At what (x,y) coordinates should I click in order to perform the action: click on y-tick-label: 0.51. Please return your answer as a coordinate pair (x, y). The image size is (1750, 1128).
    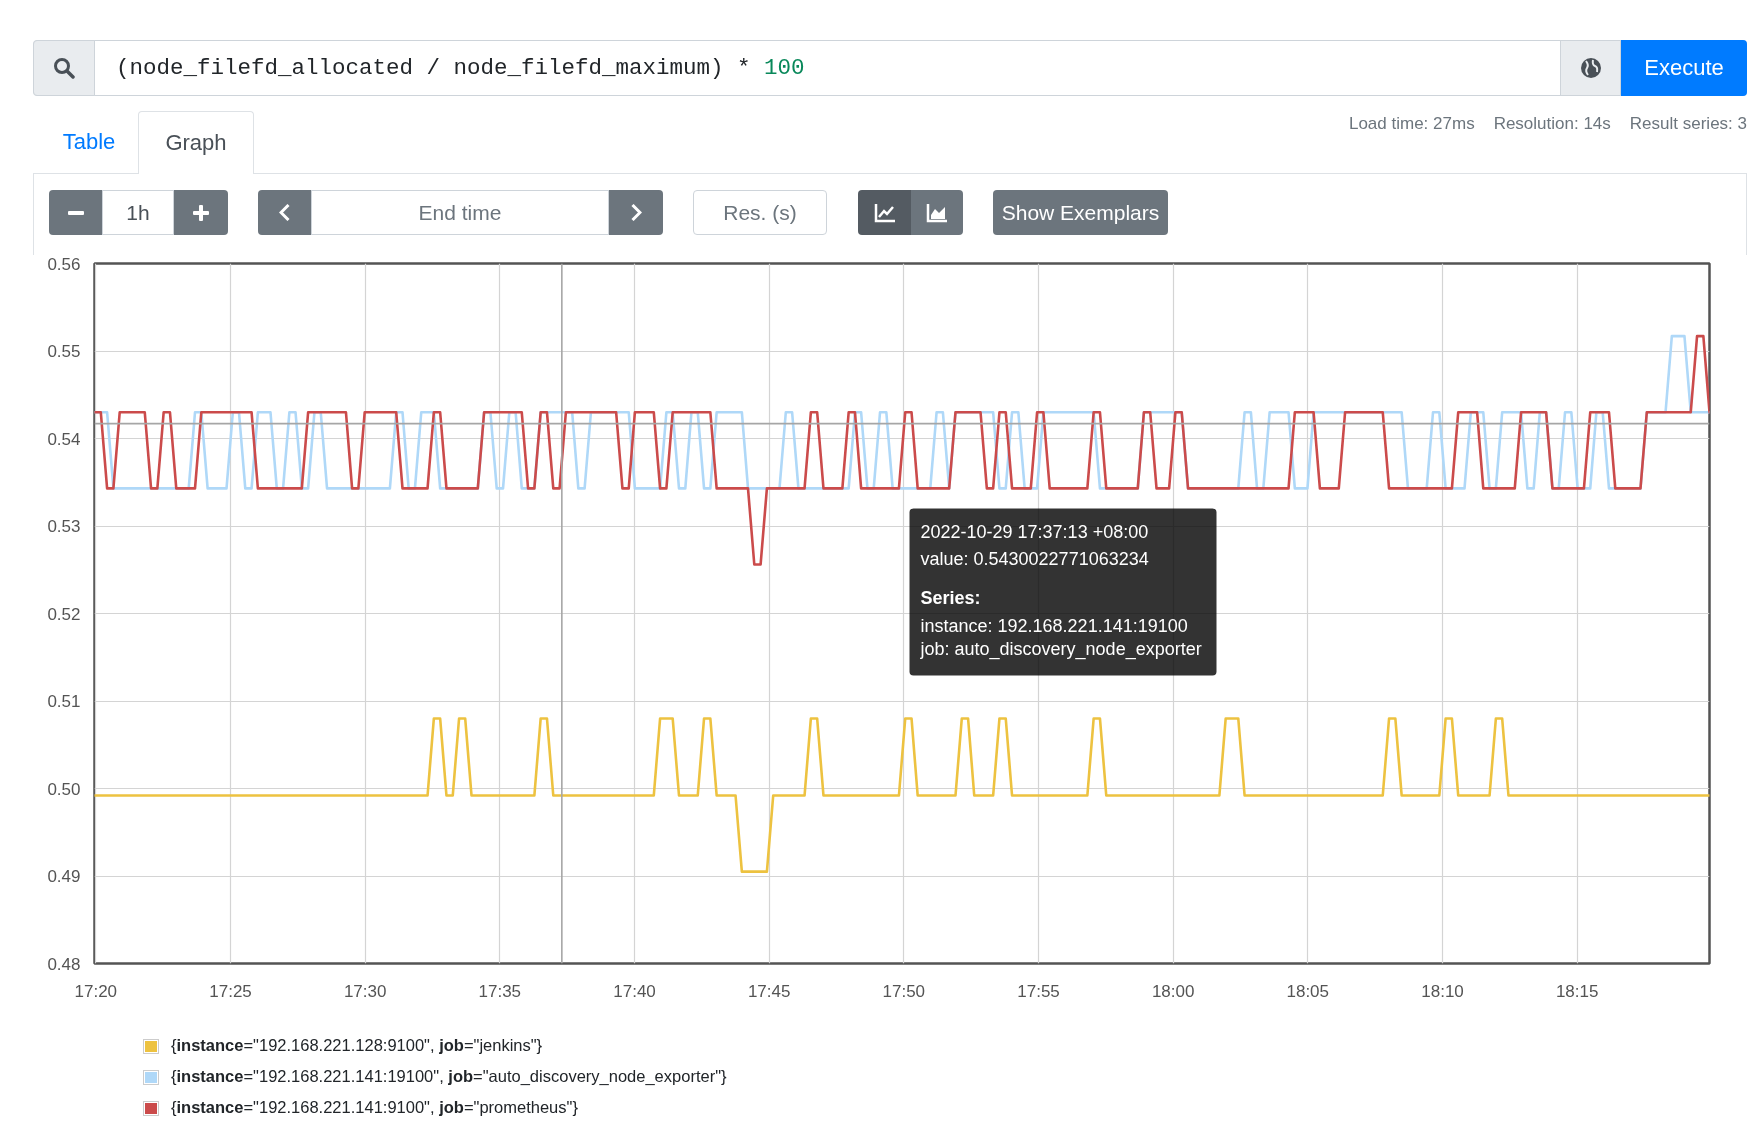
    Looking at the image, I should click on (64, 701).